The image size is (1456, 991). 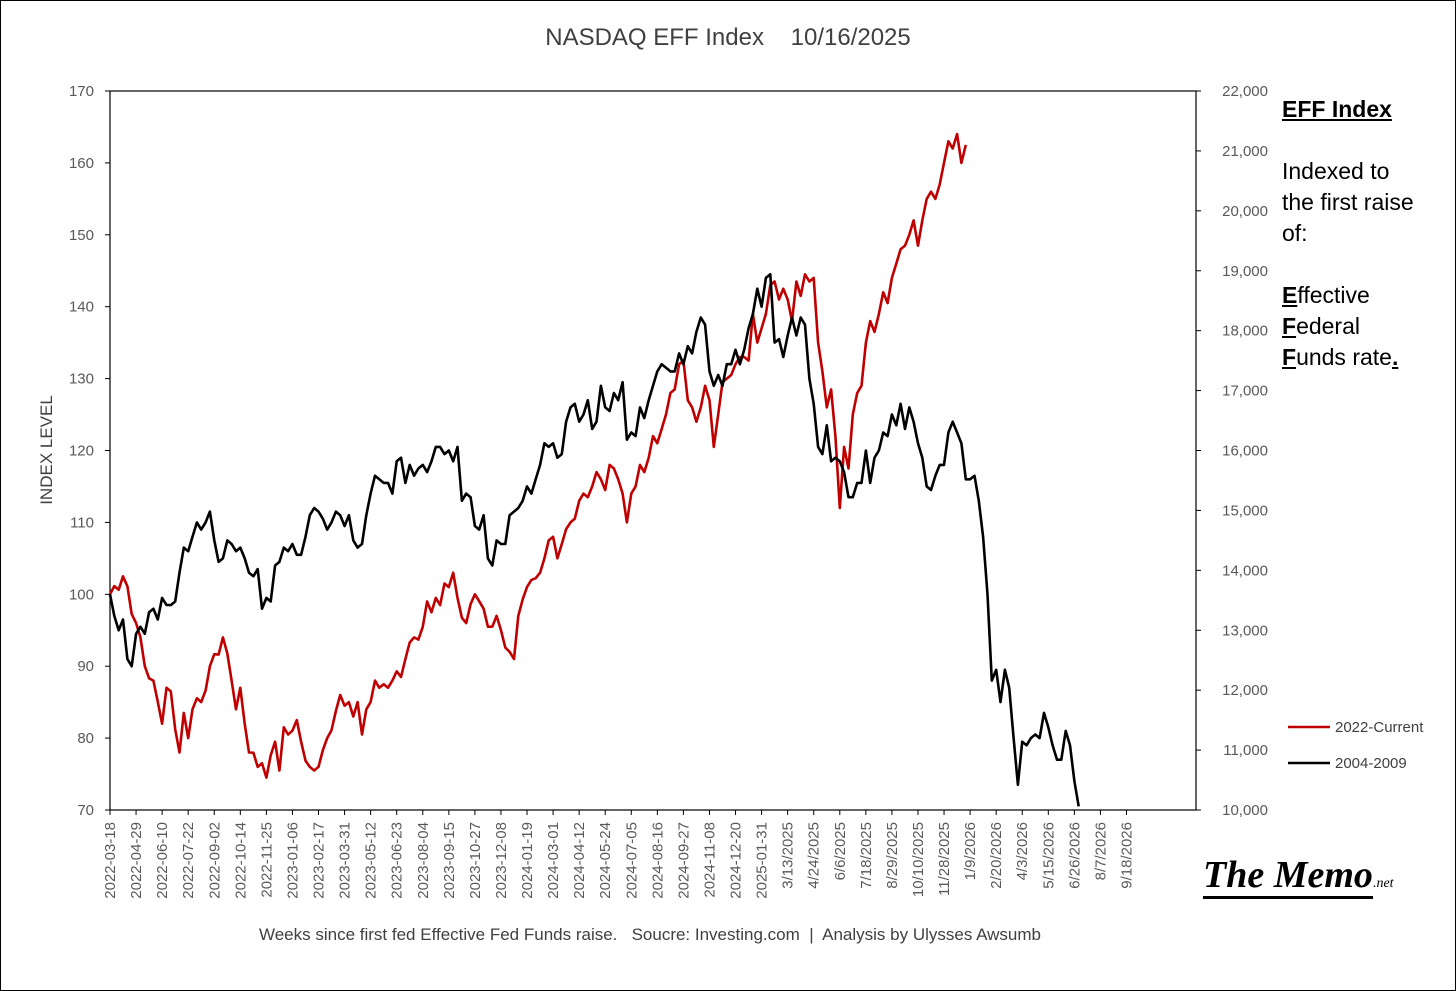 I want to click on logo-main-text: The Memo, so click(x=1288, y=876).